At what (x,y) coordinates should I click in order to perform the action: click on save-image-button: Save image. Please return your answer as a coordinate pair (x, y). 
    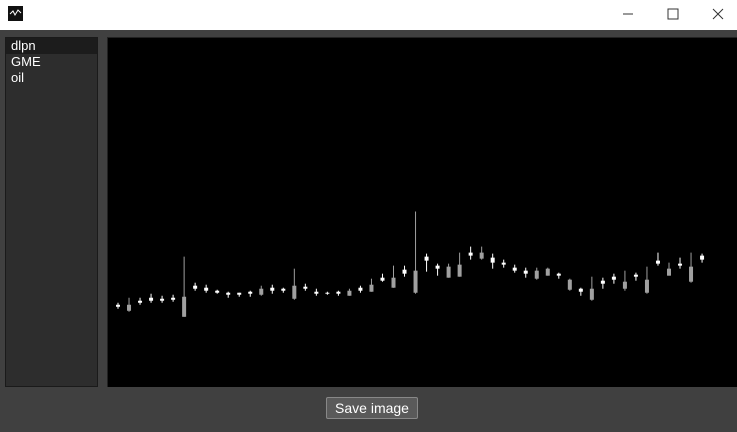
    Looking at the image, I should click on (372, 408).